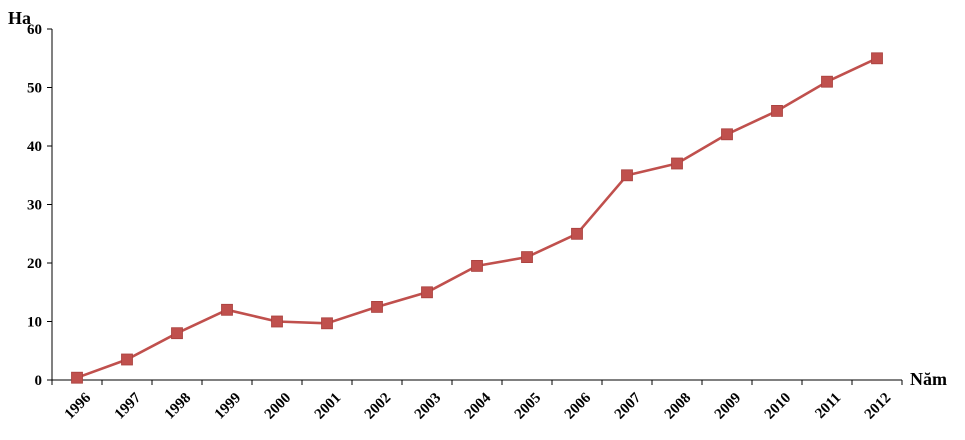 The height and width of the screenshot is (440, 965). Describe the element at coordinates (928, 379) in the screenshot. I see `x-axis-title: Năm` at that location.